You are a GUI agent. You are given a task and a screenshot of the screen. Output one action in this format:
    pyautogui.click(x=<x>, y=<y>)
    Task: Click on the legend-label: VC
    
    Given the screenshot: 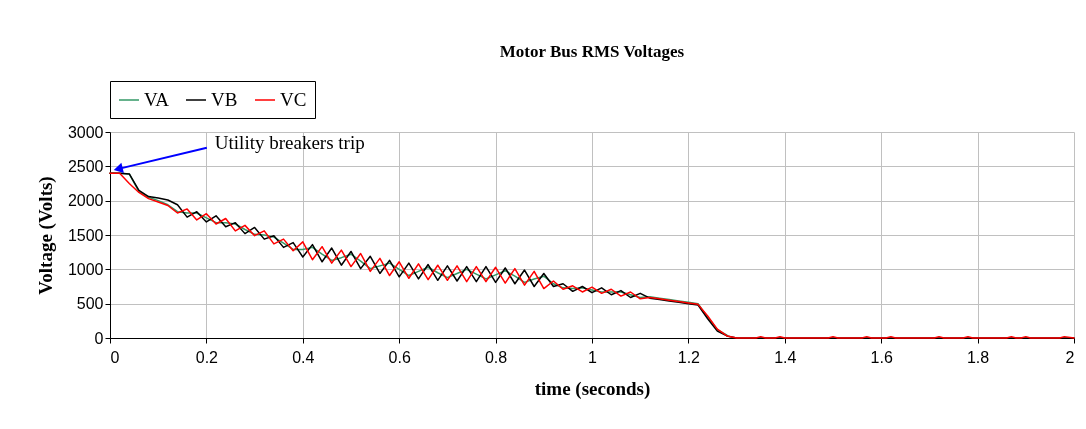 What is the action you would take?
    pyautogui.click(x=293, y=99)
    